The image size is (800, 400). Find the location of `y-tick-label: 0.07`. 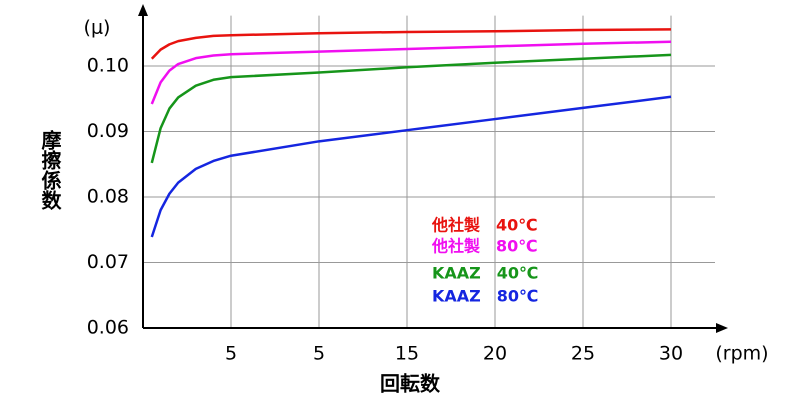

y-tick-label: 0.07 is located at coordinates (108, 262).